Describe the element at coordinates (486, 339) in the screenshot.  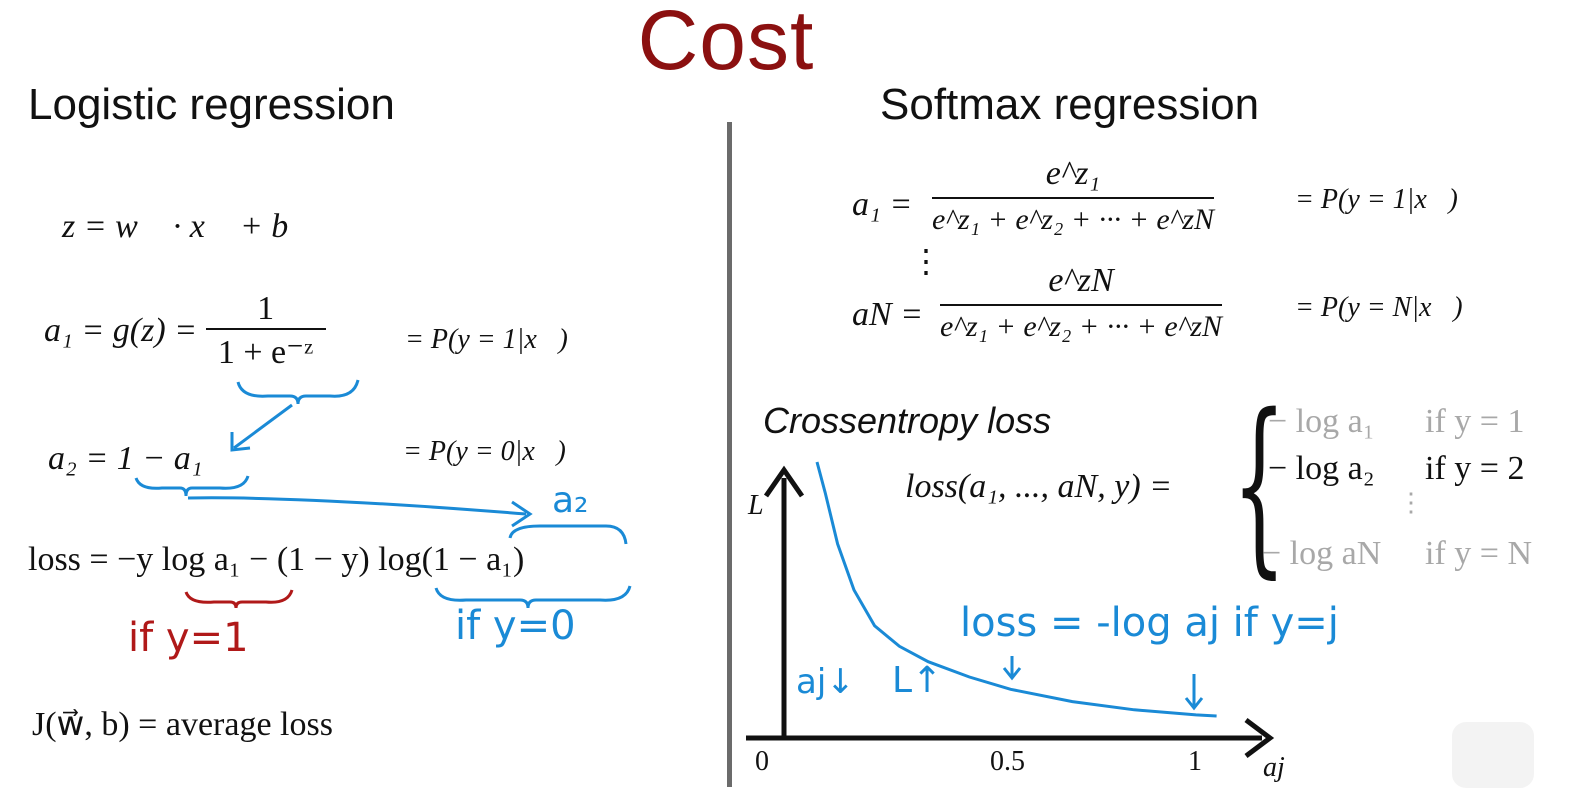
I see `a1-probability: = P(y = 1|x⃗)` at that location.